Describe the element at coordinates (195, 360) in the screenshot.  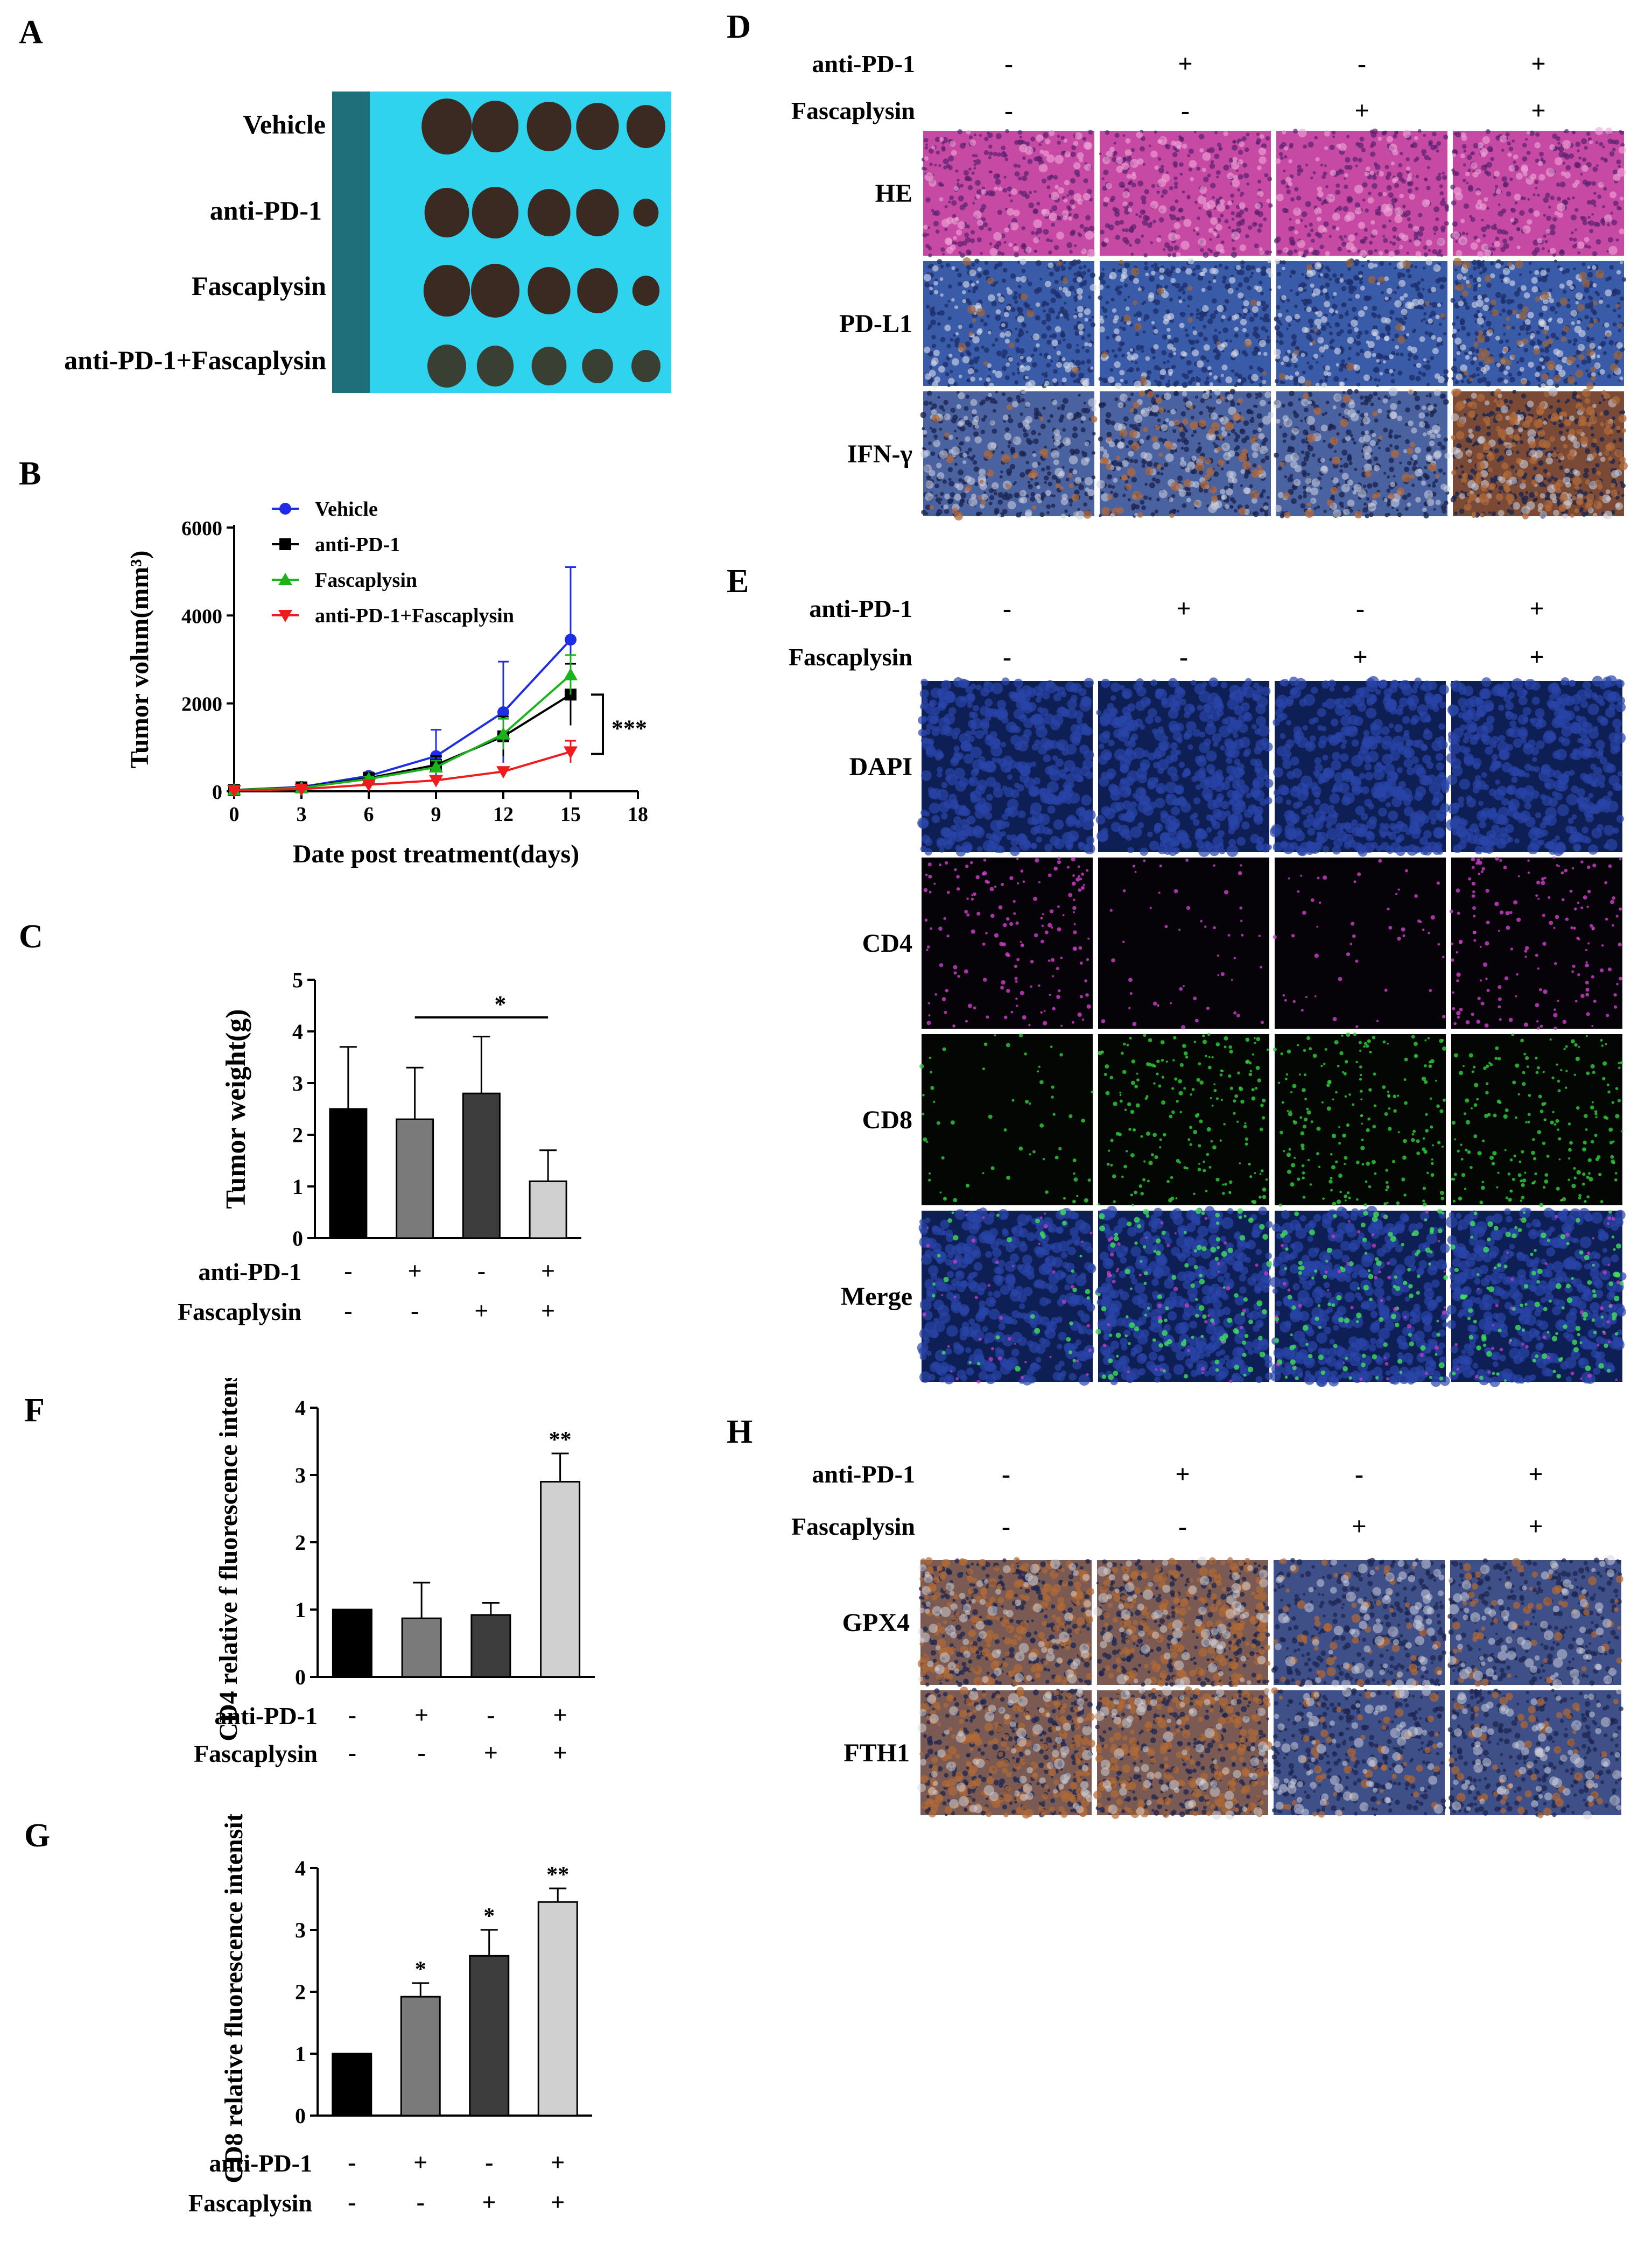
I see `panel-a-row-label: anti-PD-1+Fascaplysin` at that location.